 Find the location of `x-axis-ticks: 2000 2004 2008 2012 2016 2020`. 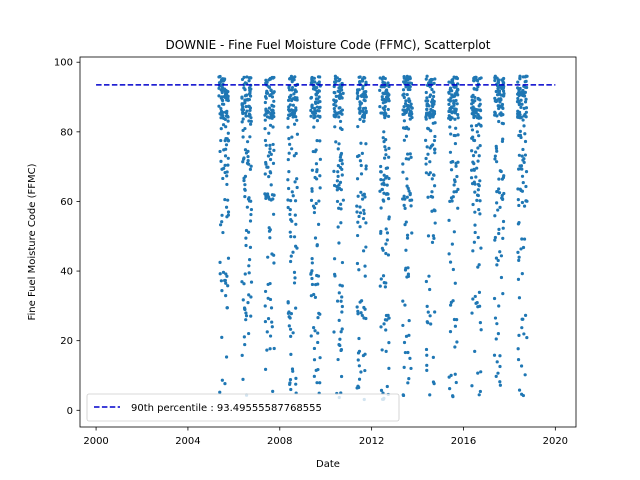

x-axis-ticks: 2000 2004 2008 2012 2016 2020 is located at coordinates (325, 437).